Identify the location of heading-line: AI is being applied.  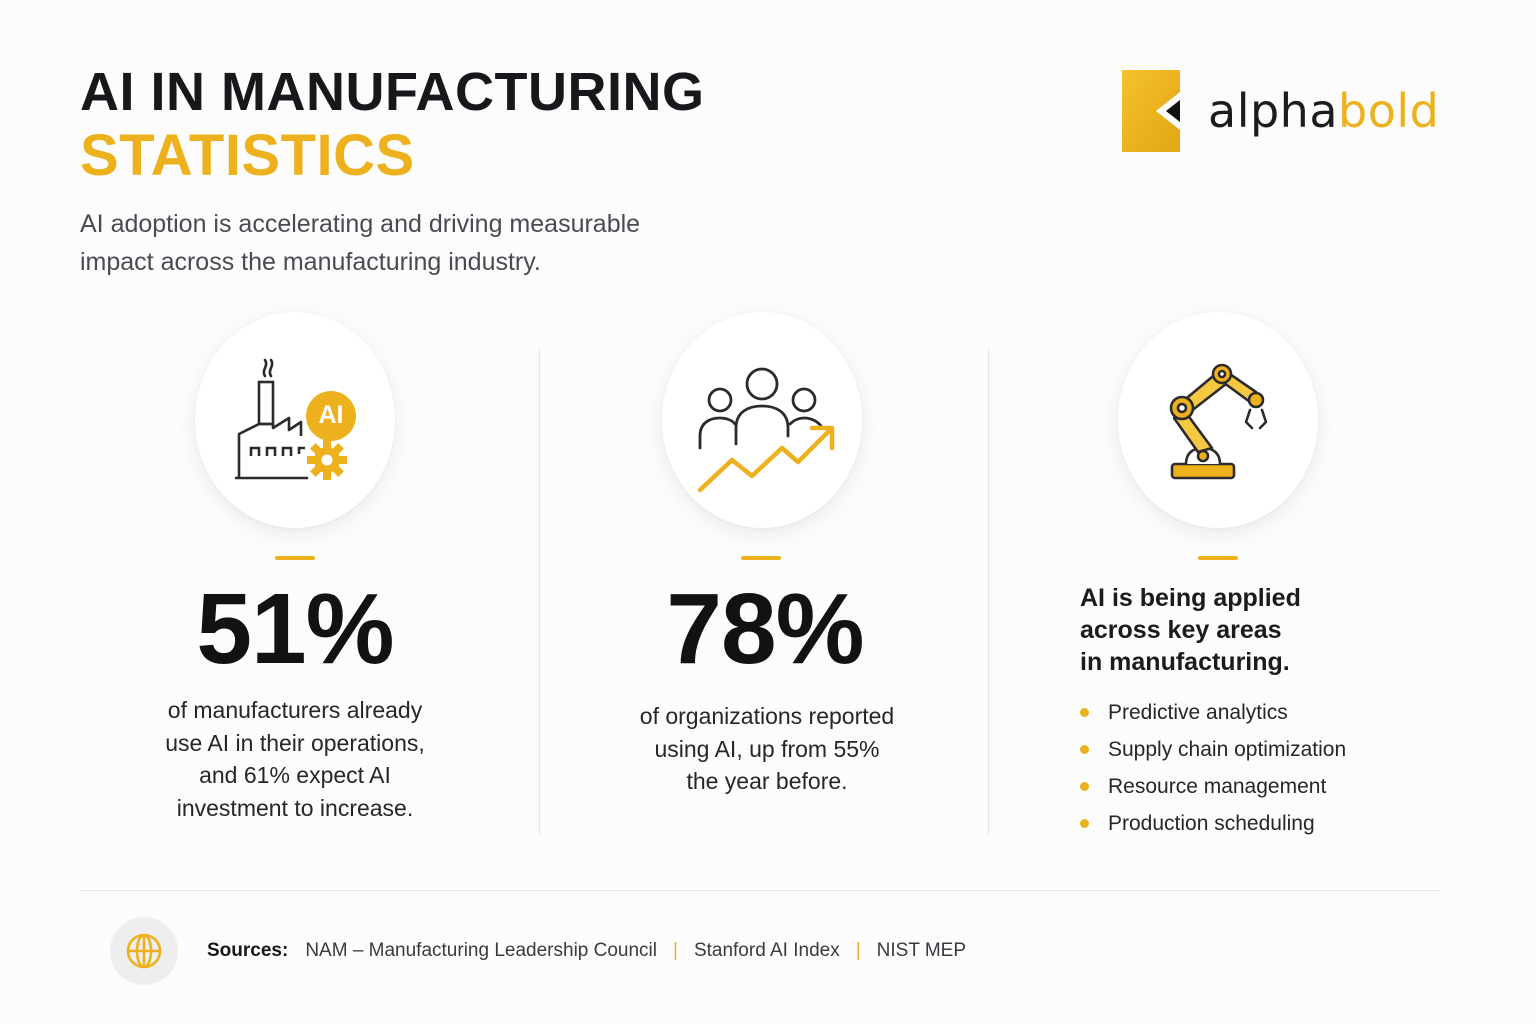
(1190, 598).